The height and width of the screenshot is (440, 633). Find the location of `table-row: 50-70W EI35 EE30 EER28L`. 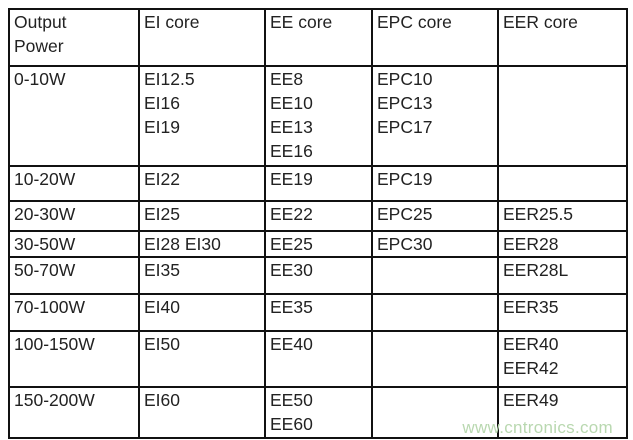

table-row: 50-70W EI35 EE30 EER28L is located at coordinates (318, 275).